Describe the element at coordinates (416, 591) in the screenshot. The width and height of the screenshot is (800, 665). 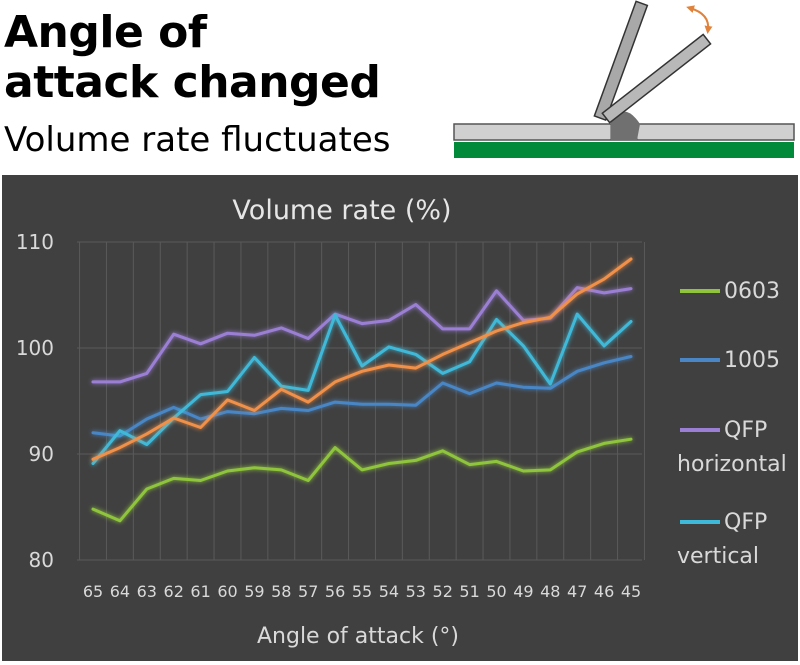
I see `x-tick-label: 53` at that location.